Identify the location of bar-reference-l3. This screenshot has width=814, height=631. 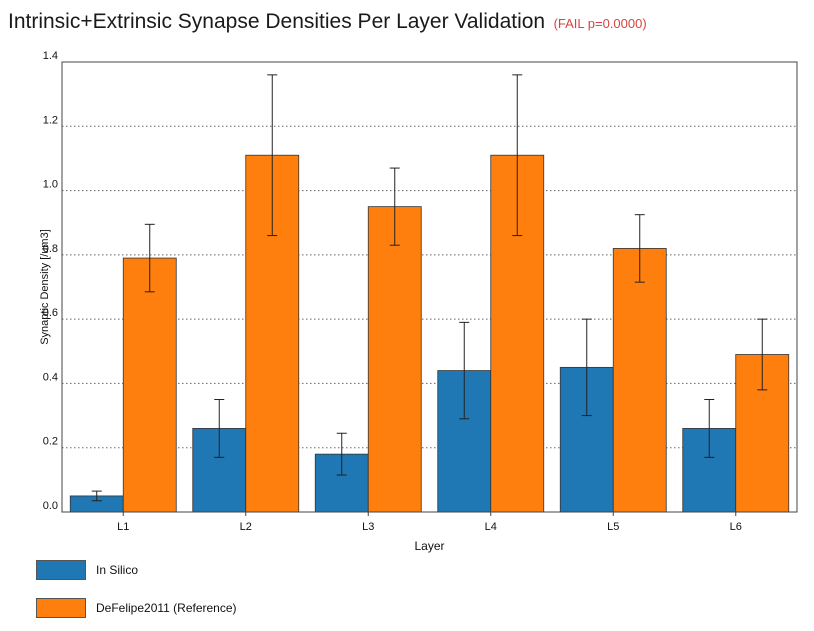
(394, 359).